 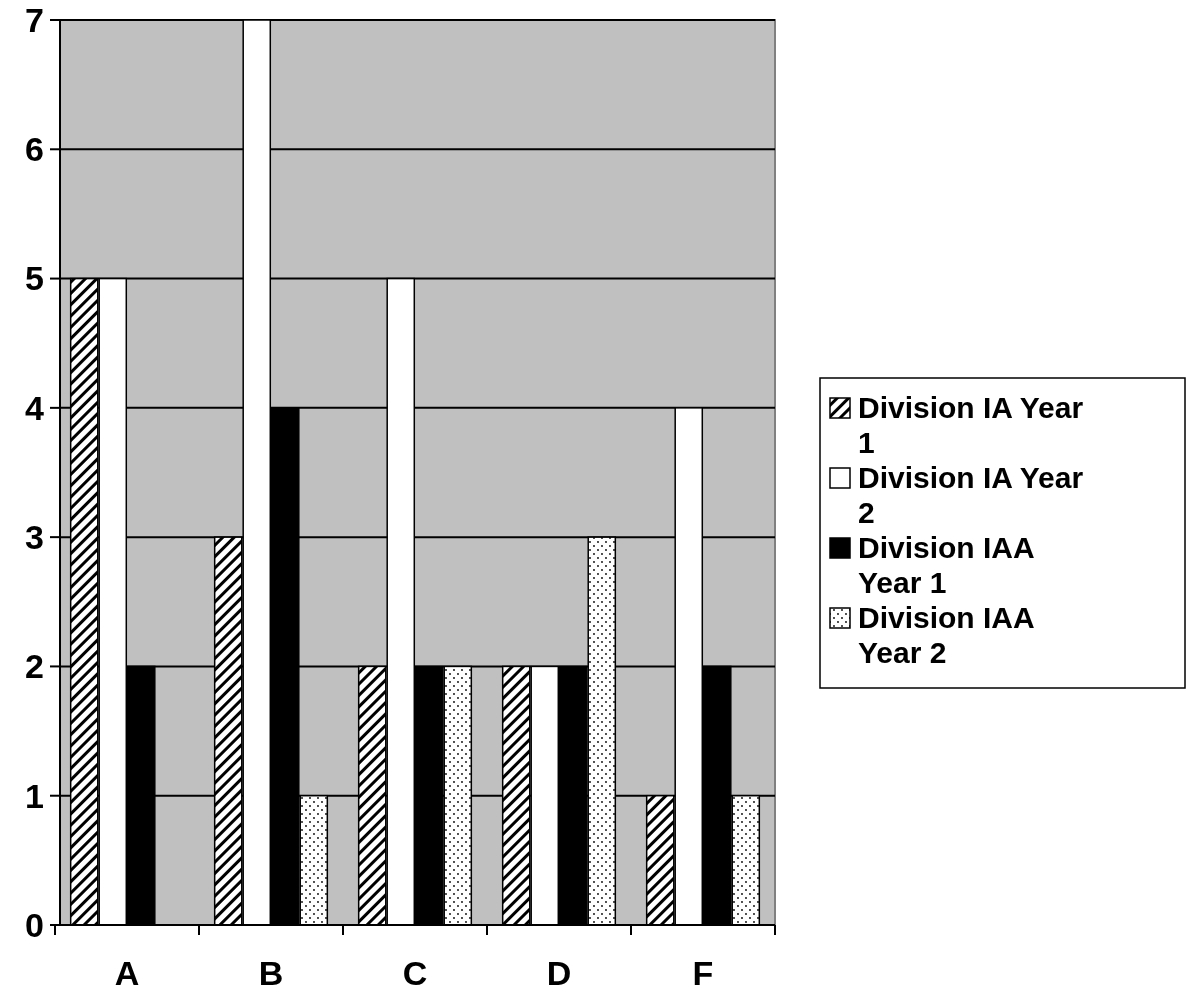 What do you see at coordinates (34, 537) in the screenshot?
I see `y-tick-label: 3` at bounding box center [34, 537].